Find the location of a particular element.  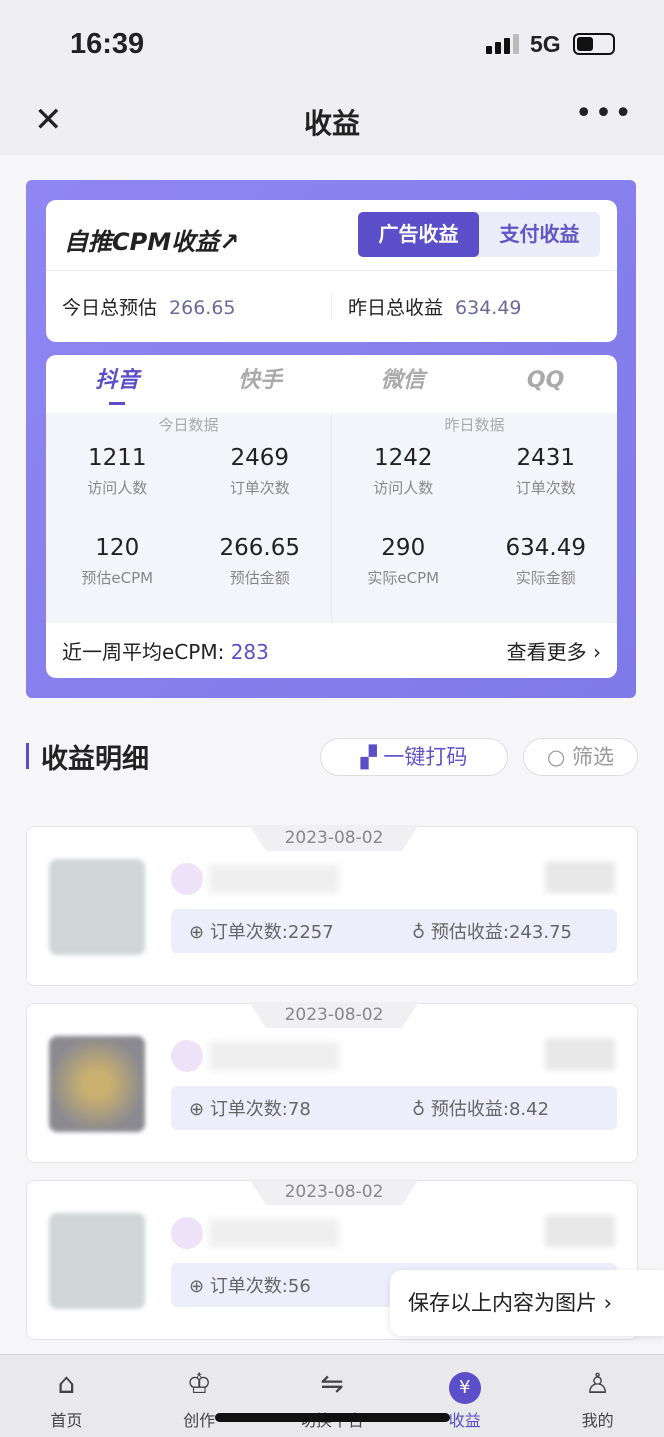

weekly-average: 近一周平均eCPM: 283 is located at coordinates (165, 650).